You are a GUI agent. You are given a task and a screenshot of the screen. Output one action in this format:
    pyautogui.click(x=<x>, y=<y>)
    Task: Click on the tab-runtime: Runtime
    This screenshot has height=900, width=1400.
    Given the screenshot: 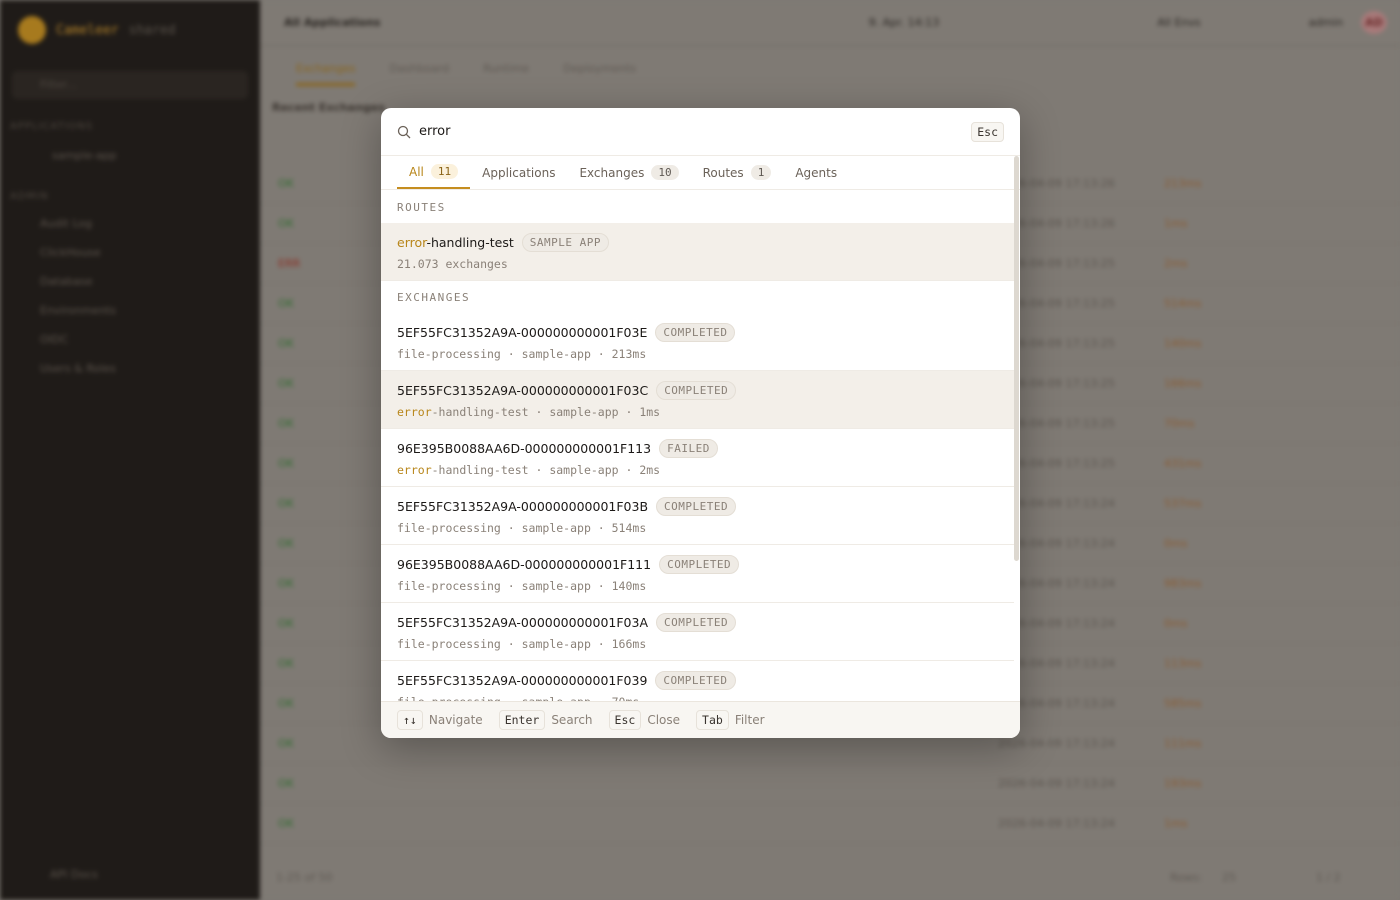 What is the action you would take?
    pyautogui.click(x=506, y=68)
    